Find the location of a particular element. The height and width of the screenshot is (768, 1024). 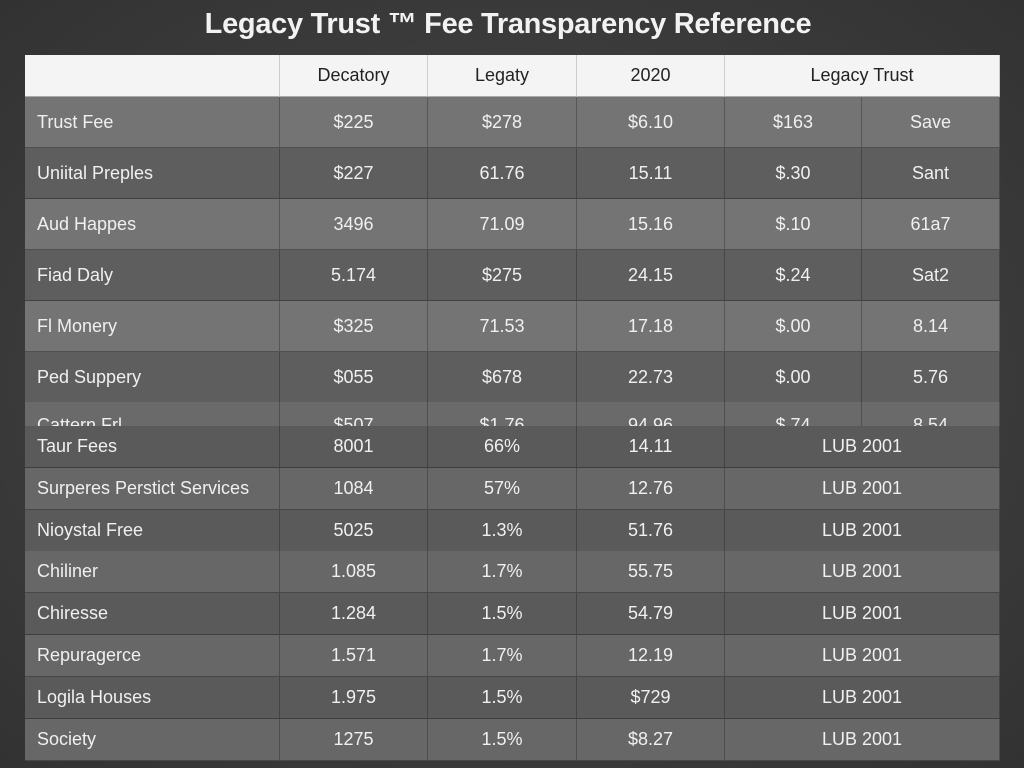

header-cell is located at coordinates (152, 76).